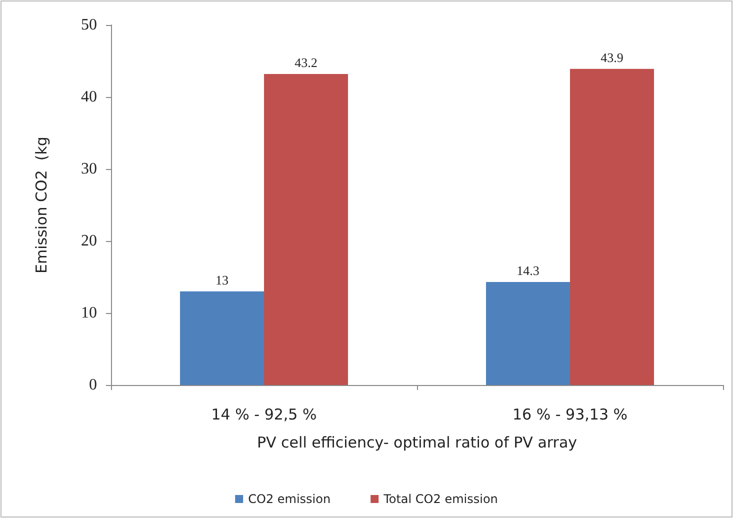  Describe the element at coordinates (89, 241) in the screenshot. I see `y-tick-label: 20` at that location.